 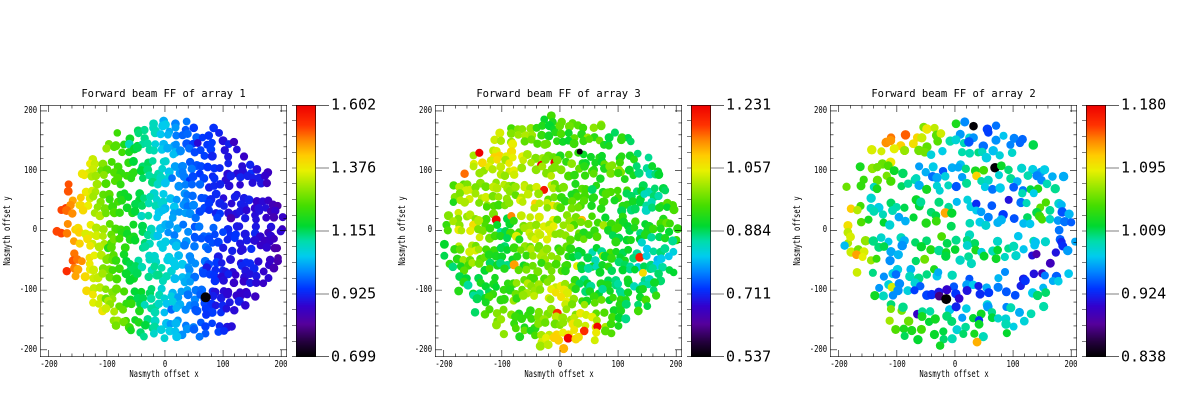 What do you see at coordinates (354, 167) in the screenshot?
I see `colorbar-tick-label: 1.376` at bounding box center [354, 167].